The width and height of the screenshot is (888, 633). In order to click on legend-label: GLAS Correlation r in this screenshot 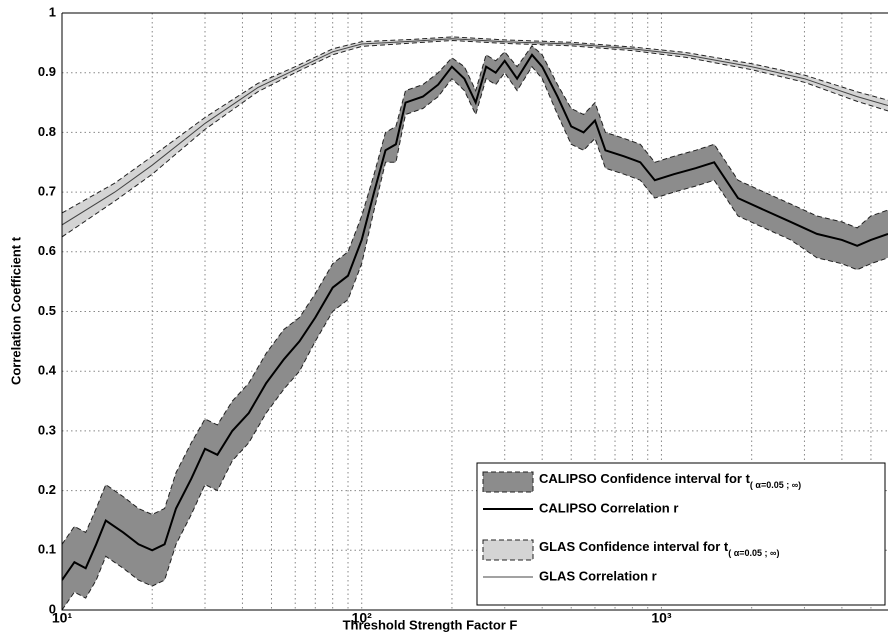, I will do `click(598, 575)`.